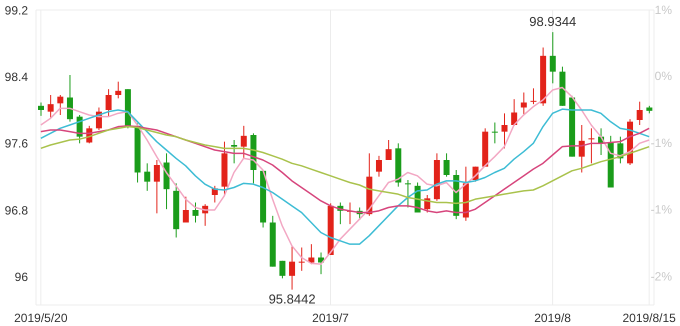  Describe the element at coordinates (21, 277) in the screenshot. I see `y-tick-label: 96` at that location.